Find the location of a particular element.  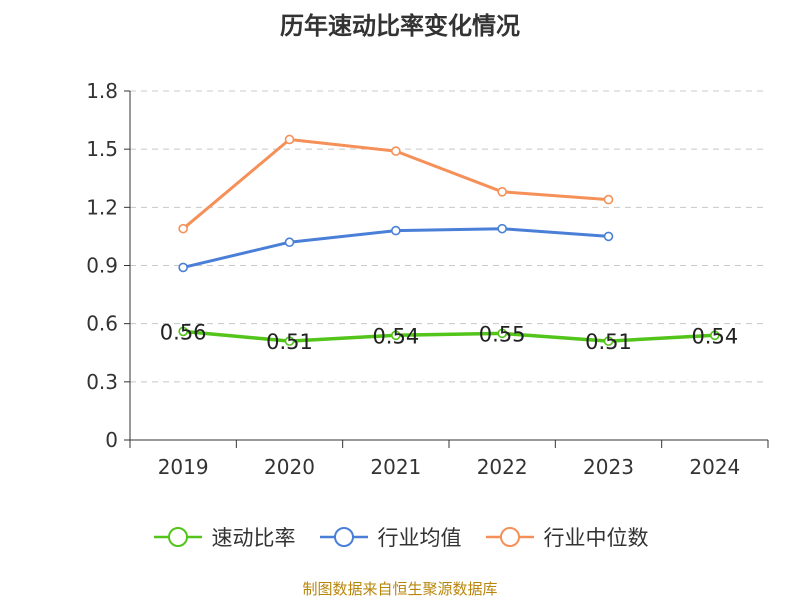

y-tick-label: 1.8 is located at coordinates (102, 91).